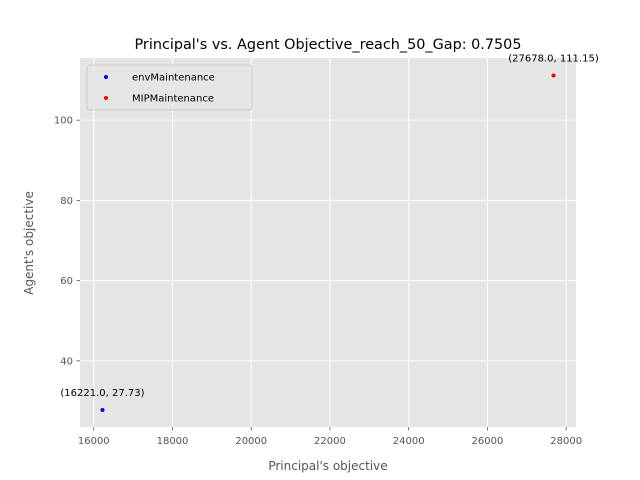 Image resolution: width=640 pixels, height=480 pixels. I want to click on legend-box, so click(169, 87).